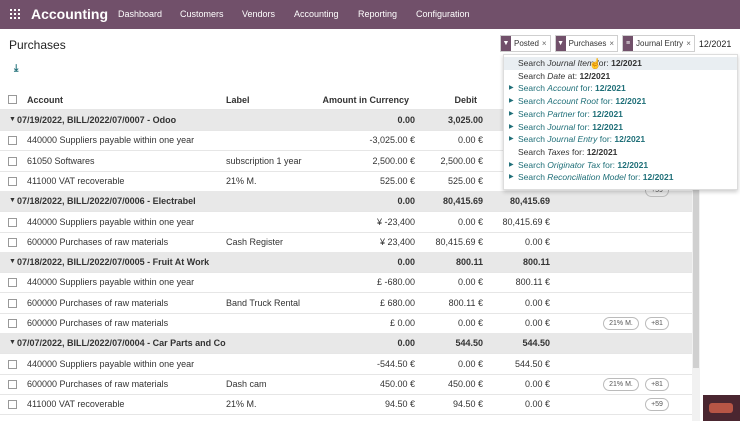 Image resolution: width=740 pixels, height=421 pixels. I want to click on search-suggestion: ▶ Search Journal for: 12/2021, so click(620, 127).